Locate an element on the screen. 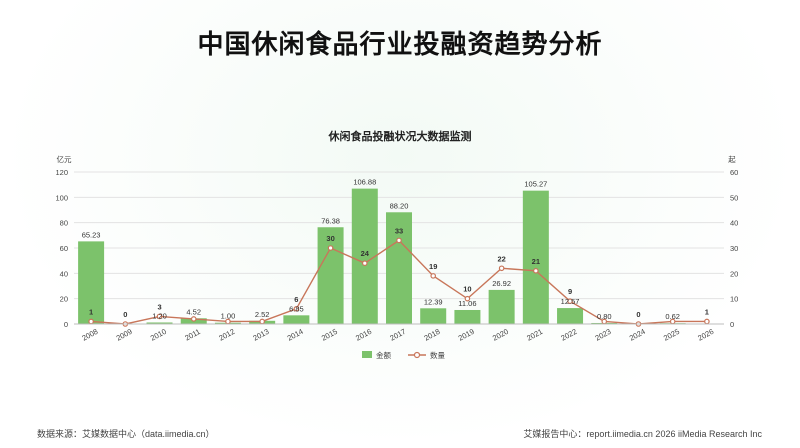 The height and width of the screenshot is (448, 800). y-left-unit: 亿元 is located at coordinates (64, 159).